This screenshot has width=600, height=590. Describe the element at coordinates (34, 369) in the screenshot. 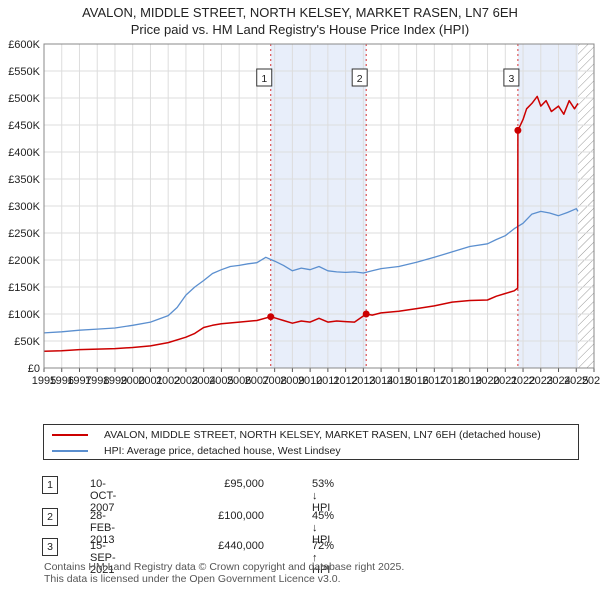

I see `y-tick-label: £0` at that location.